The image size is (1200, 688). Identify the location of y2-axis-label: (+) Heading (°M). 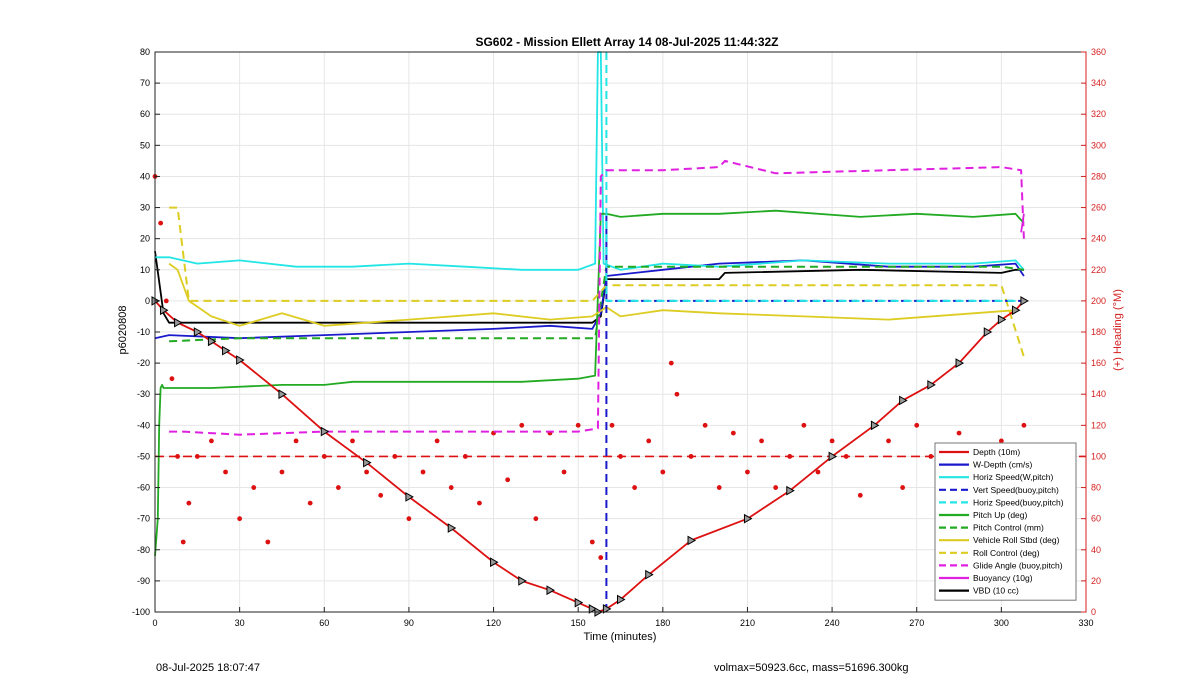
(1118, 330).